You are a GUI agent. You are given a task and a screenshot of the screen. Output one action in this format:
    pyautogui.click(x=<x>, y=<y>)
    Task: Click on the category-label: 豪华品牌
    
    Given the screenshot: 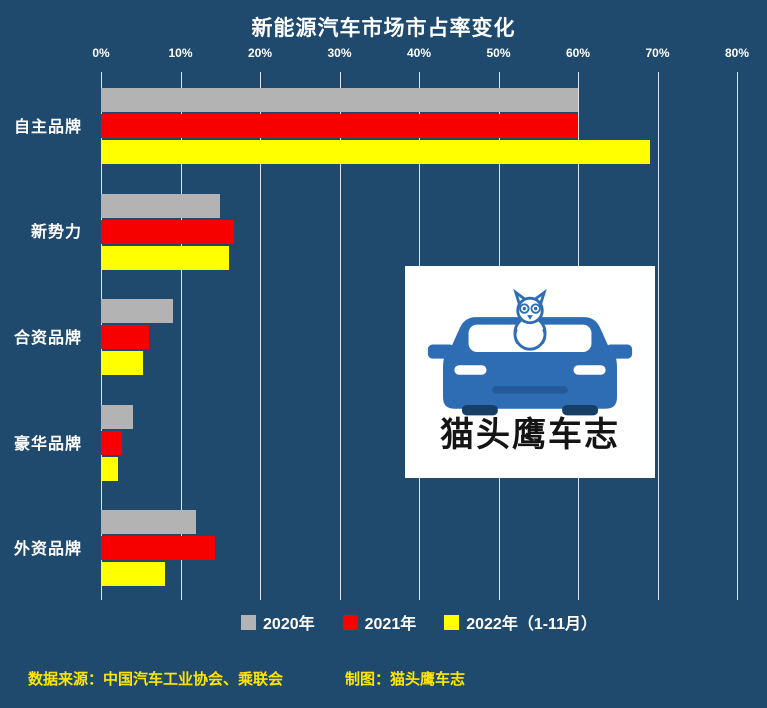 What is the action you would take?
    pyautogui.click(x=47, y=444)
    